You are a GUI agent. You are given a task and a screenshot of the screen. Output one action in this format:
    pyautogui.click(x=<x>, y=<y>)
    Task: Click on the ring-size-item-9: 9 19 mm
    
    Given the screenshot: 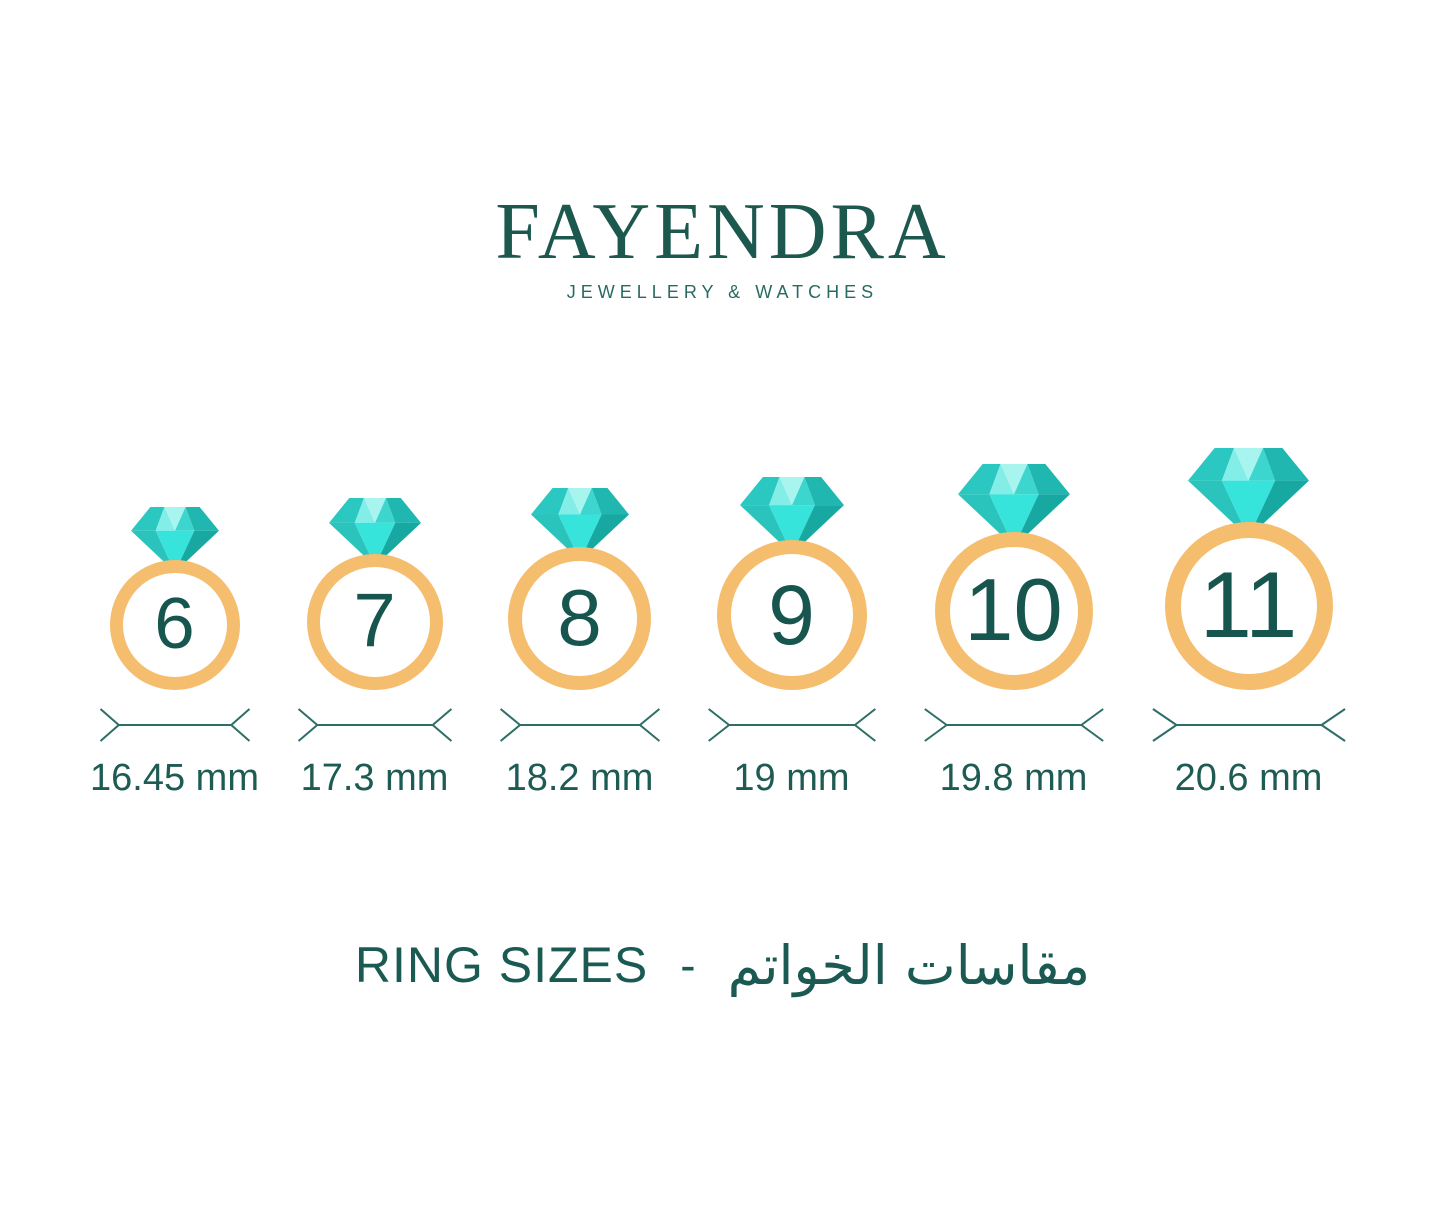 What is the action you would take?
    pyautogui.click(x=792, y=638)
    